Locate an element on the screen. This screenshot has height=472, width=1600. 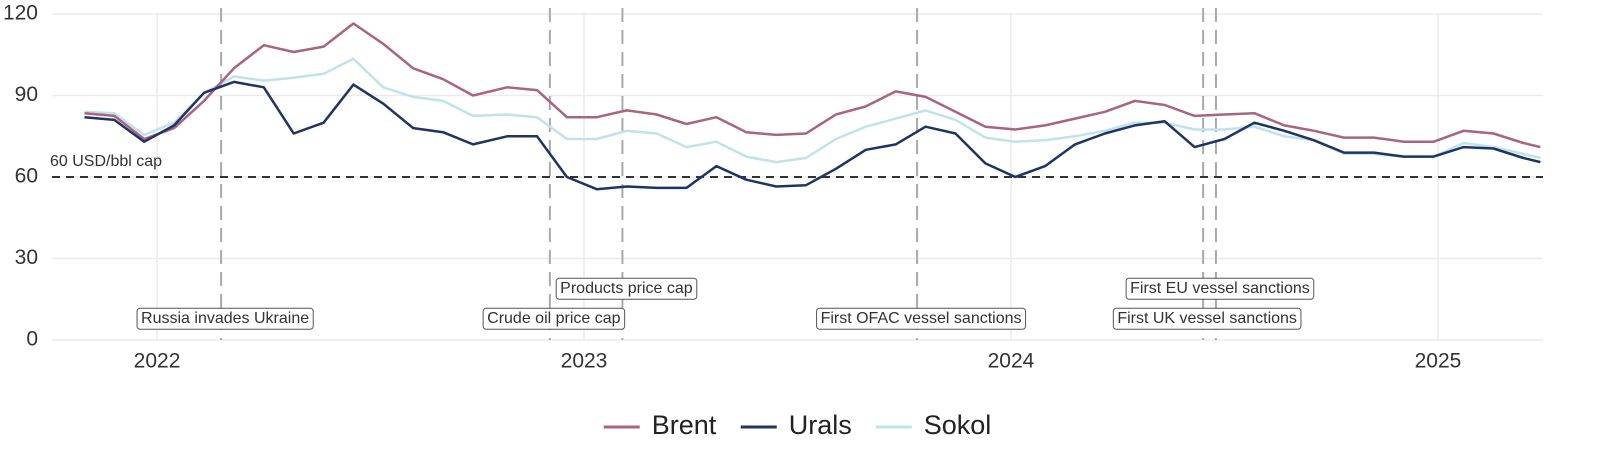
event-label: First UK vessel sanctions is located at coordinates (1207, 318).